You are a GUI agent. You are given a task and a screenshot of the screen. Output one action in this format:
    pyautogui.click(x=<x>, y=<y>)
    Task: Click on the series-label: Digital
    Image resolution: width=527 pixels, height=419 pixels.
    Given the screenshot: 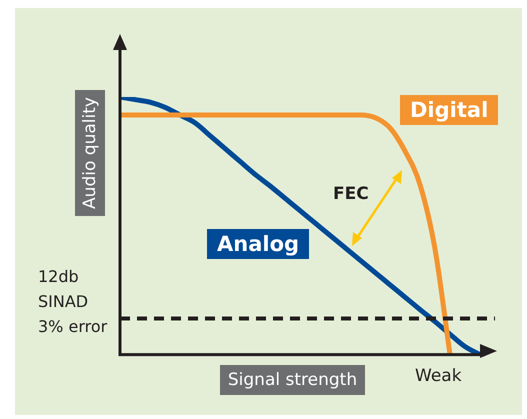 What is the action you would take?
    pyautogui.click(x=449, y=110)
    